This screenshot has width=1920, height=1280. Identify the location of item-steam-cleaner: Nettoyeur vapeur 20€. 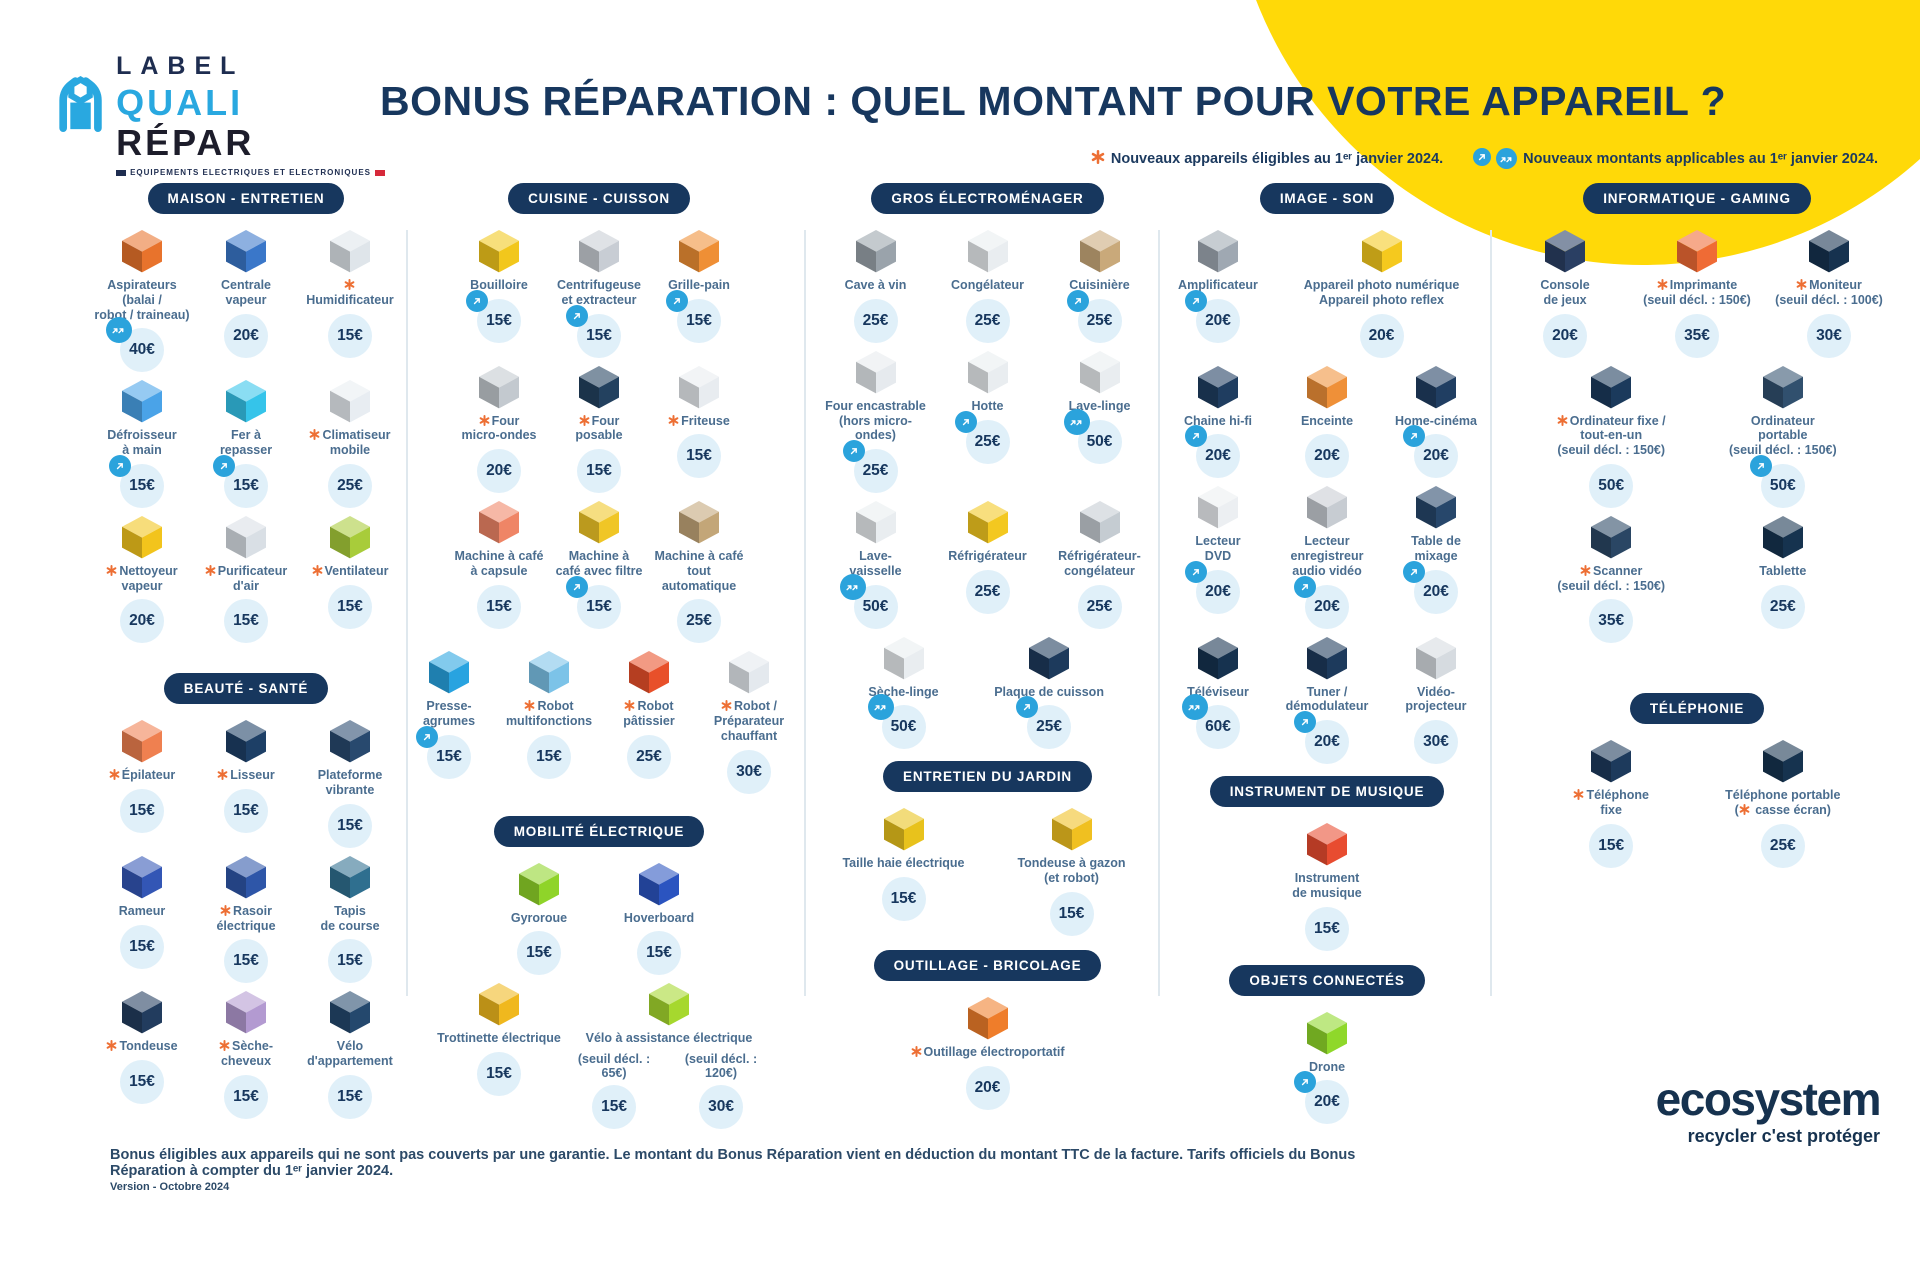
(142, 578).